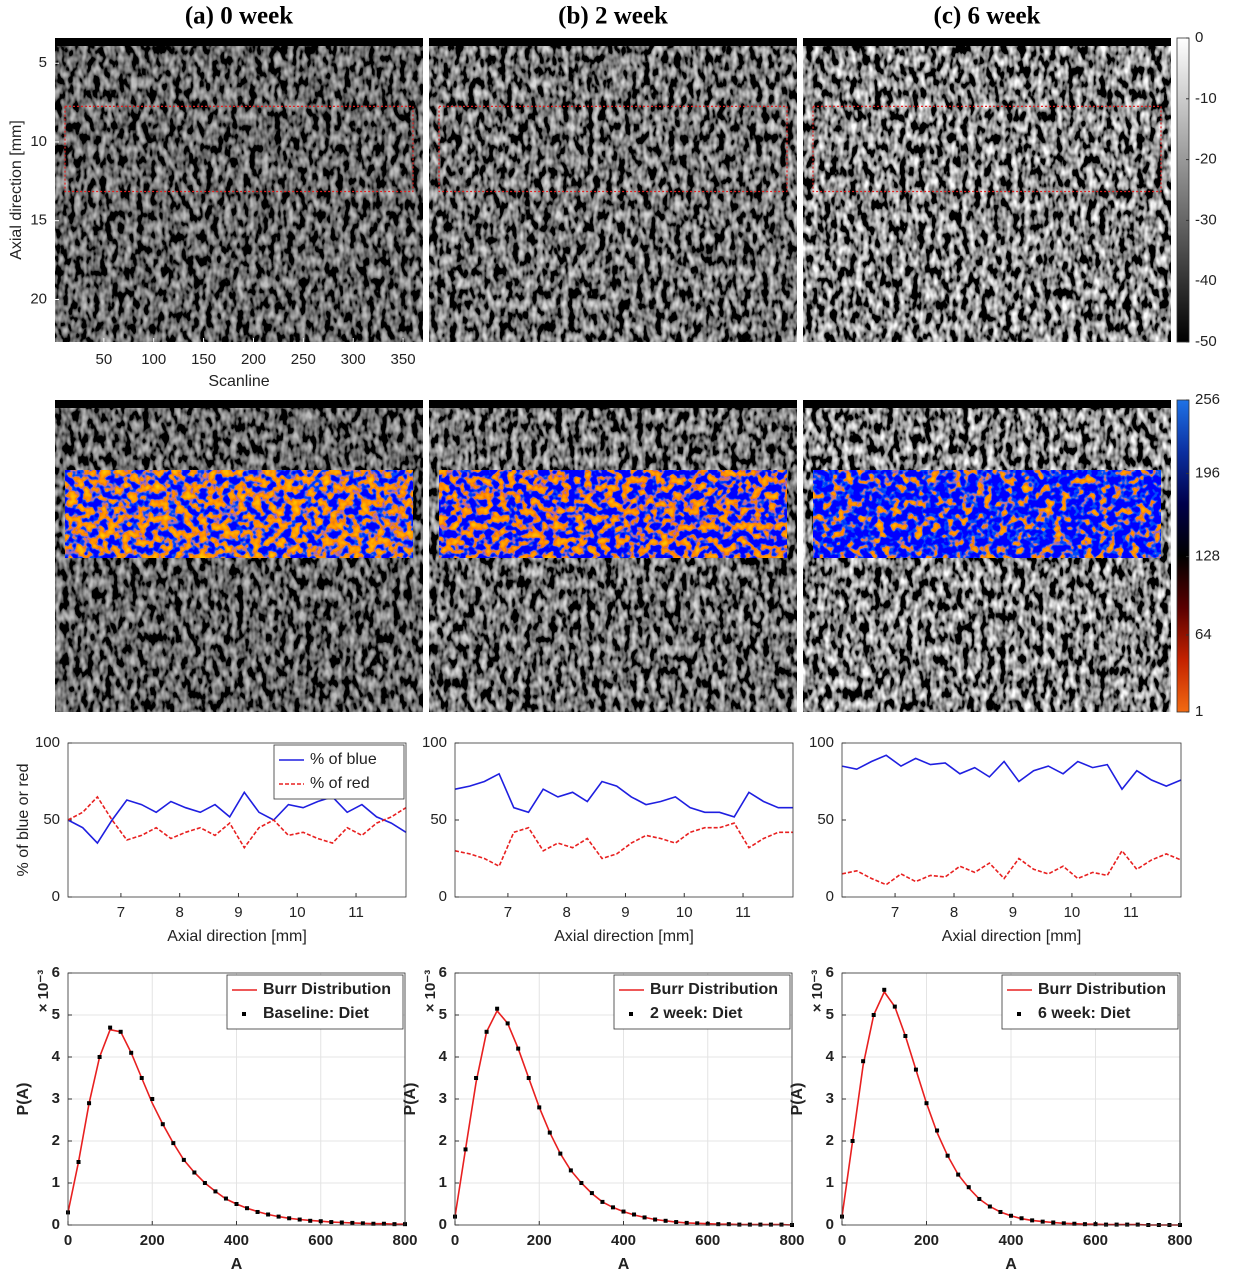  I want to click on axes-frame, so click(1011, 820).